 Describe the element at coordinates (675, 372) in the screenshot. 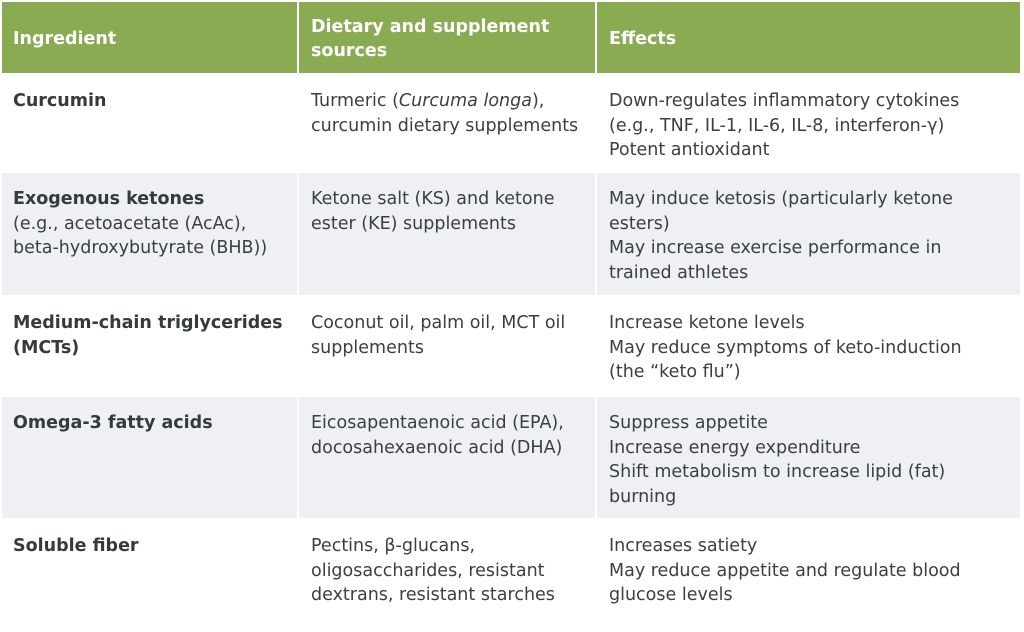

I see `effects-line: (the “keto flu”)` at that location.